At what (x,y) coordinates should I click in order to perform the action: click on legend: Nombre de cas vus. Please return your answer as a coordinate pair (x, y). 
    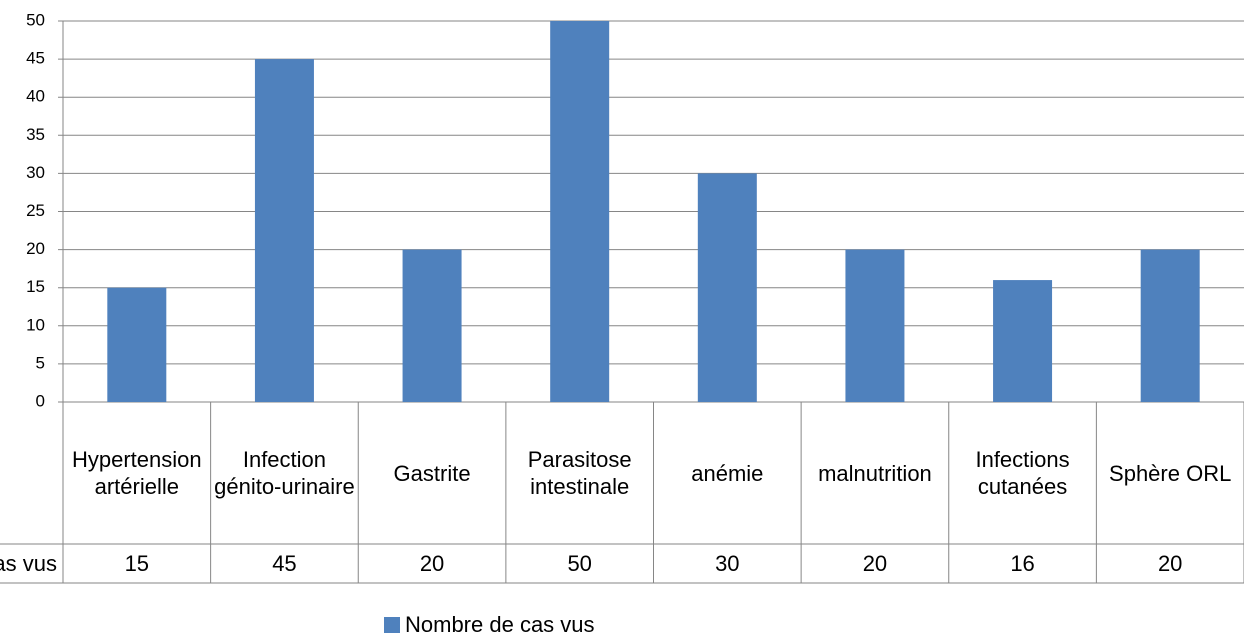
    Looking at the image, I should click on (489, 625).